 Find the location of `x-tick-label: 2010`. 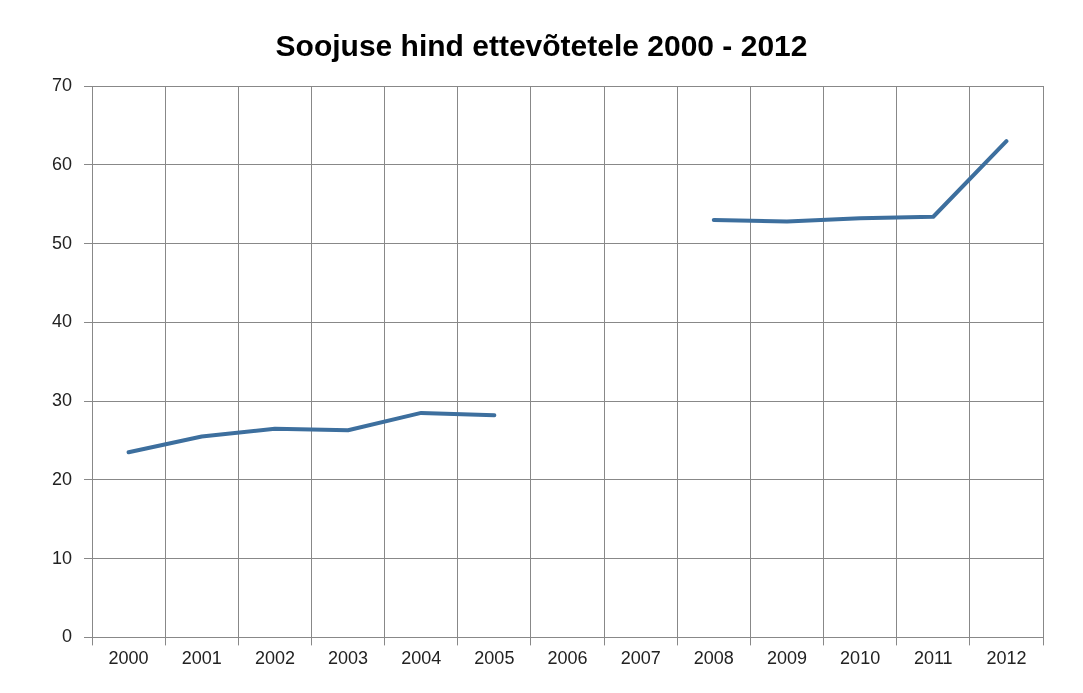

x-tick-label: 2010 is located at coordinates (860, 658).